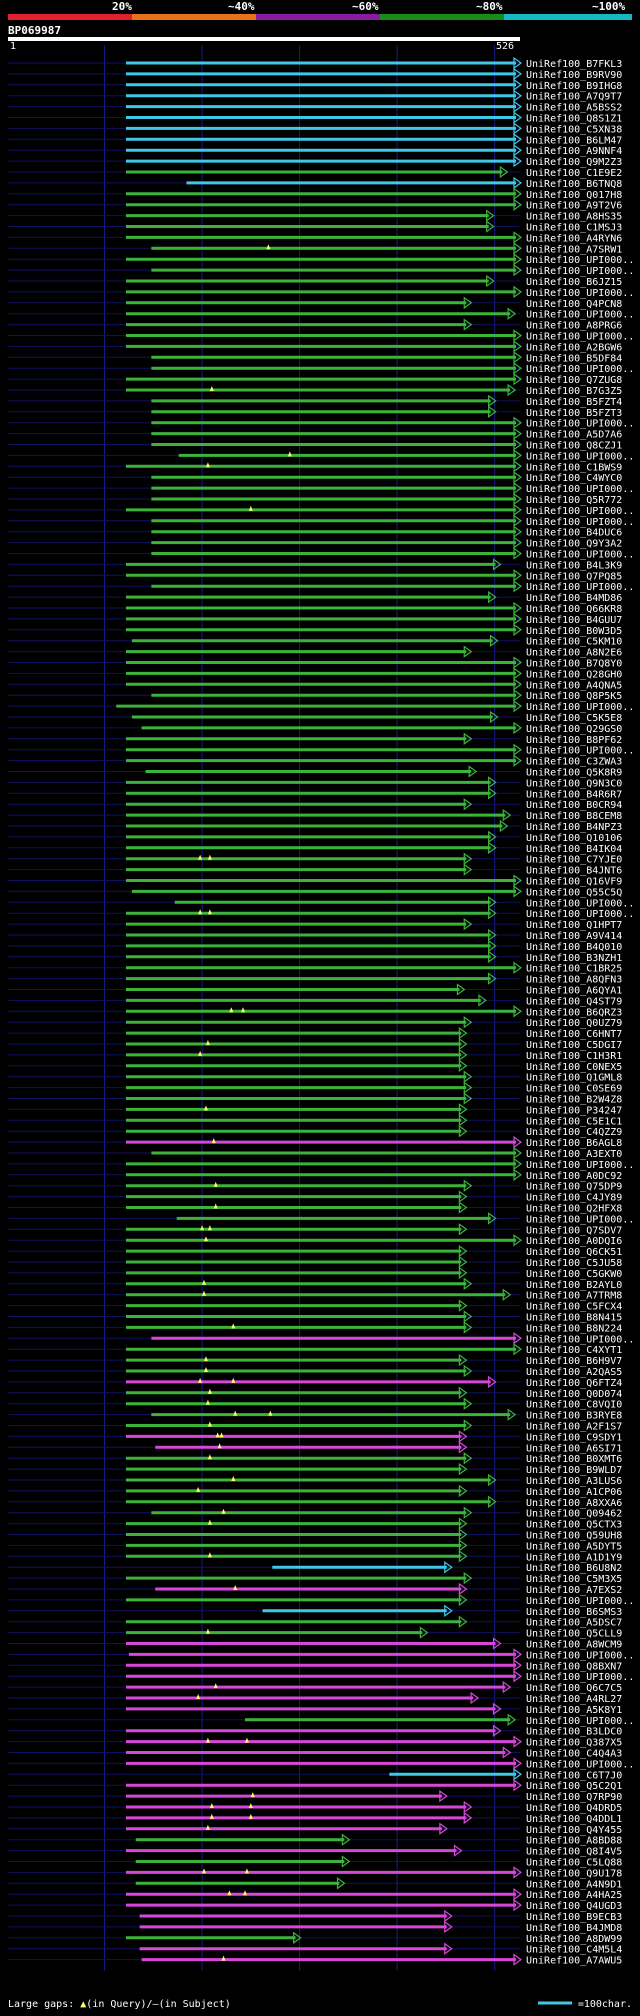 This screenshot has width=640, height=2016. Describe the element at coordinates (574, 1045) in the screenshot. I see `hit-label: UniRef100_C5DGI7` at that location.